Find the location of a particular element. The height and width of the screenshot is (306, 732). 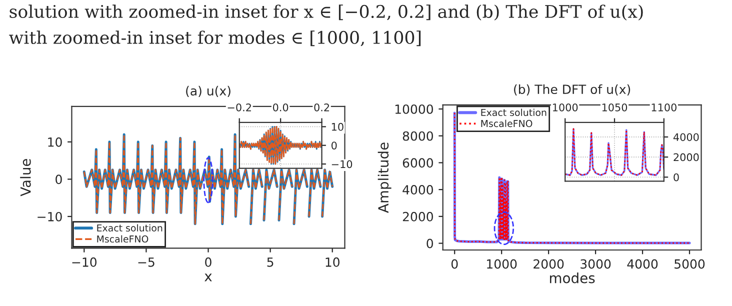

x-tick-label: −5 is located at coordinates (146, 262).